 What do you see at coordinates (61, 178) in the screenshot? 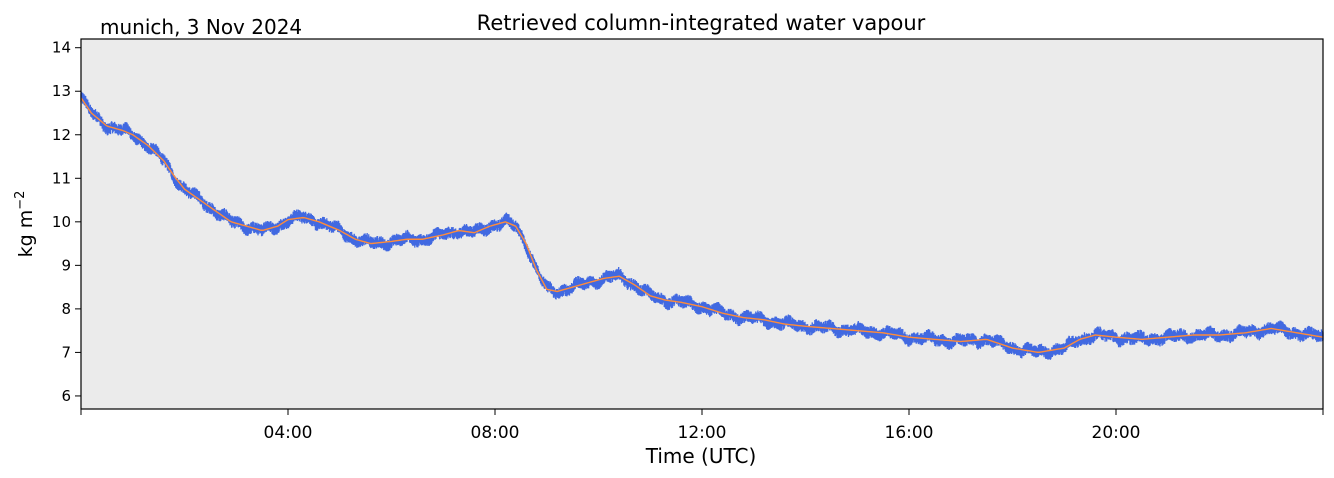
I see `y-tick-label-11: 11` at bounding box center [61, 178].